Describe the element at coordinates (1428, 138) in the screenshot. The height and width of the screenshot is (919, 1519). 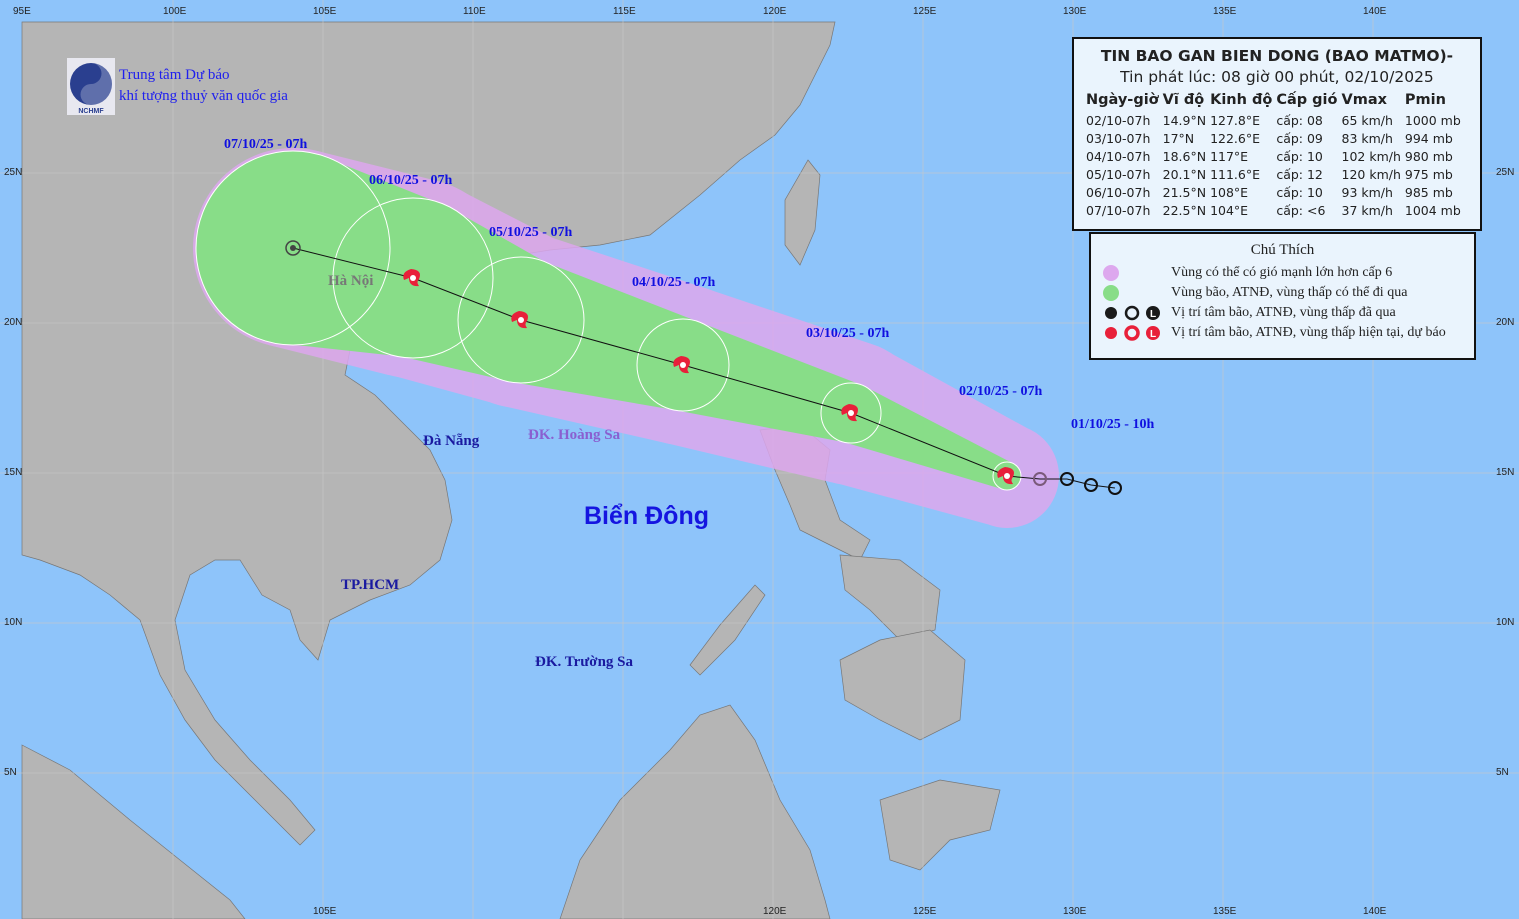
I see `table-cell: 994 mb` at that location.